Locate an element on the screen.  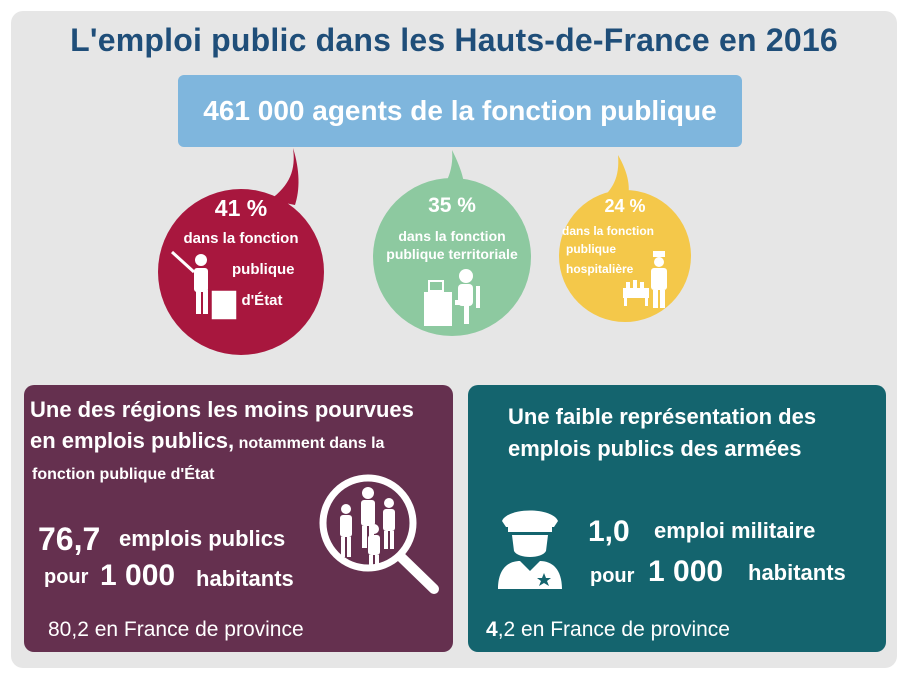
right-habitants: habitants is located at coordinates (797, 572).